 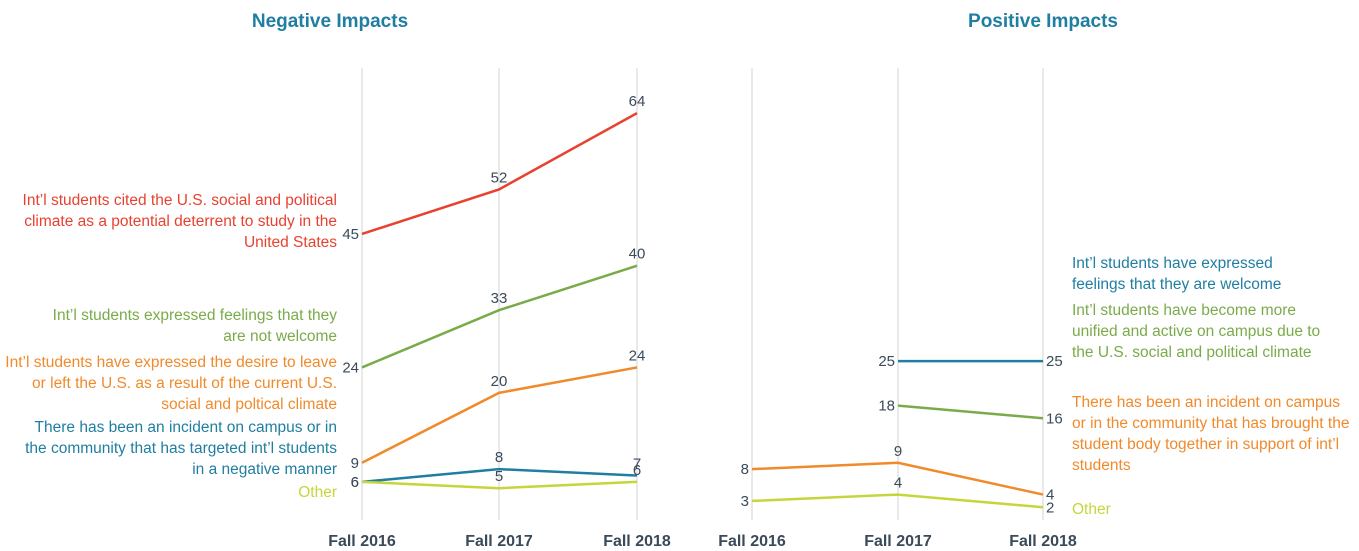 What do you see at coordinates (499, 298) in the screenshot?
I see `value-label: 33` at bounding box center [499, 298].